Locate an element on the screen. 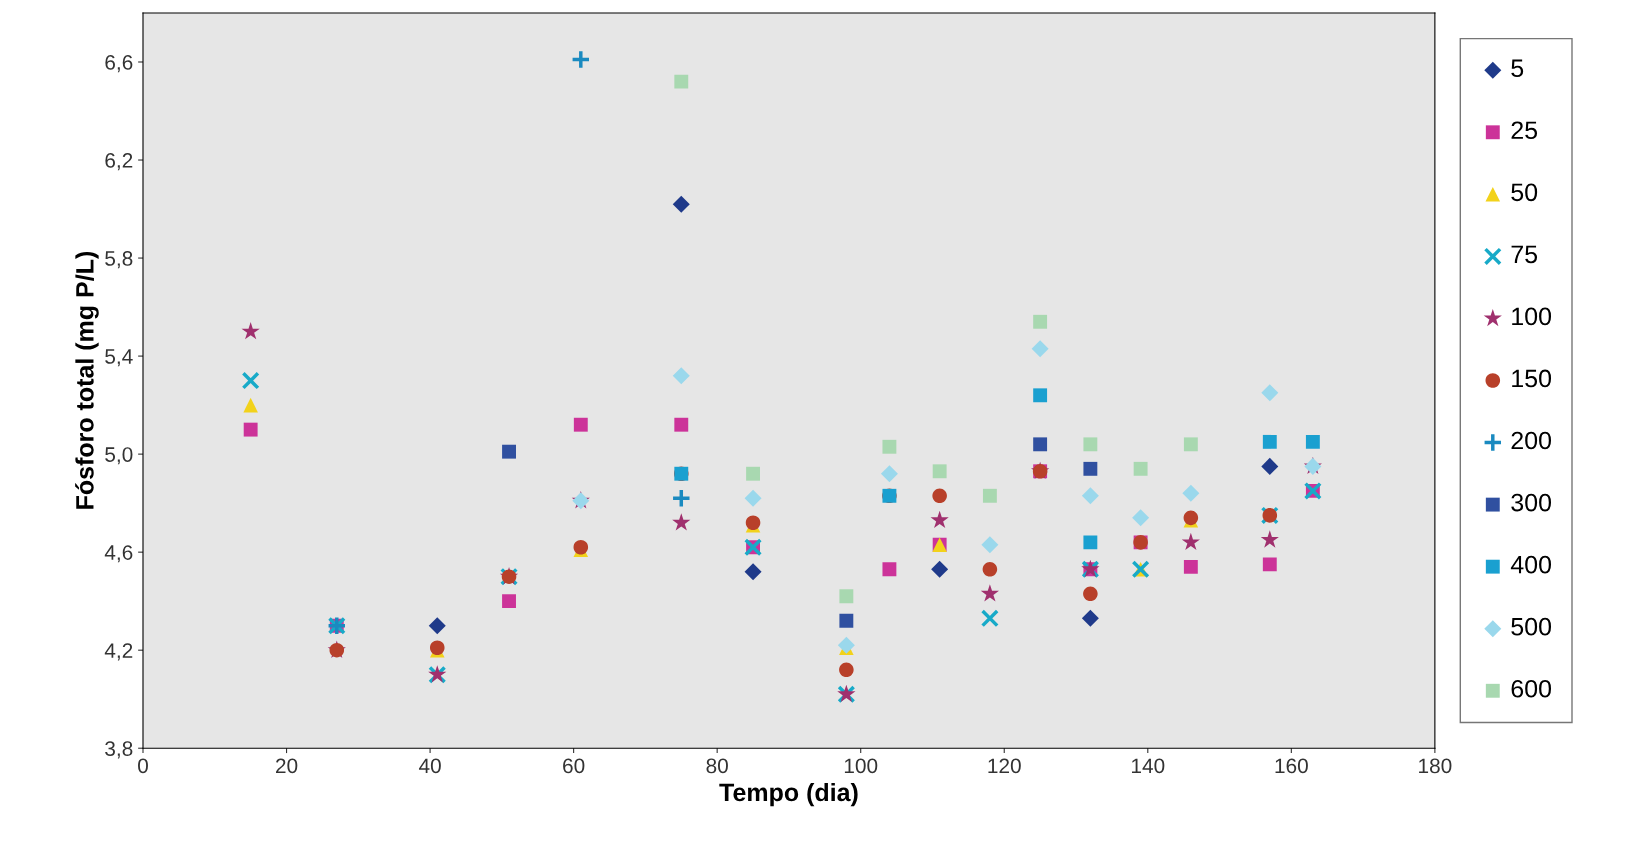 The width and height of the screenshot is (1625, 865). legend-label: 150 is located at coordinates (1532, 378).